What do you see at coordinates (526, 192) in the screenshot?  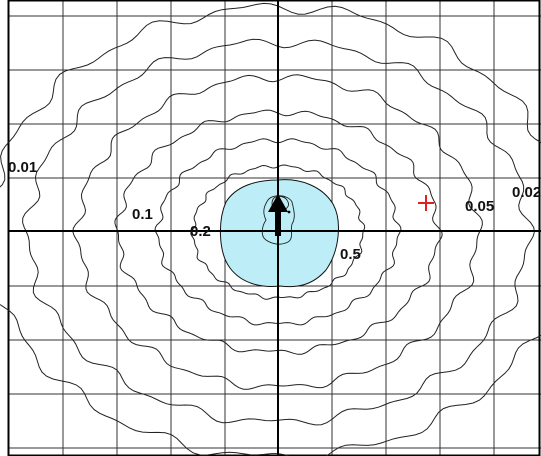 I see `contour-label-0-02: 0.02` at bounding box center [526, 192].